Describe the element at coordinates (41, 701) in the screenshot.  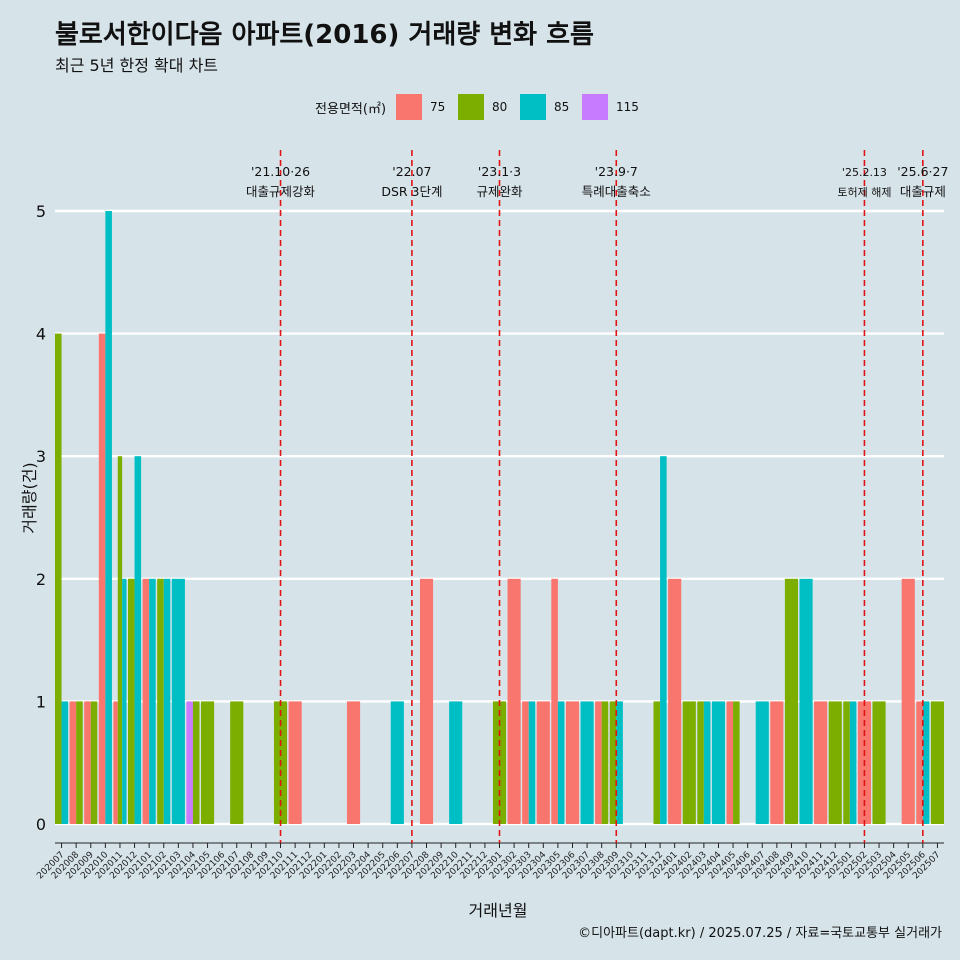
I see `y-tick-label: 1` at that location.